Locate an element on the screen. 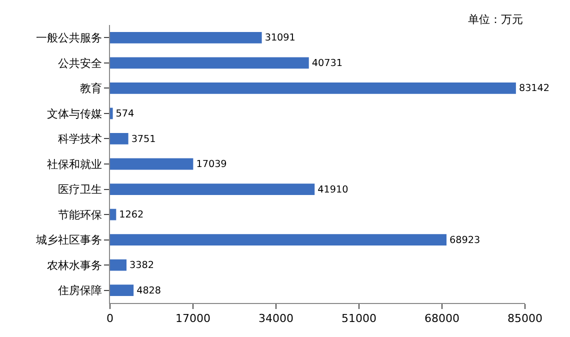 The image size is (570, 337). y-tick-label: 公共安全 is located at coordinates (80, 63).